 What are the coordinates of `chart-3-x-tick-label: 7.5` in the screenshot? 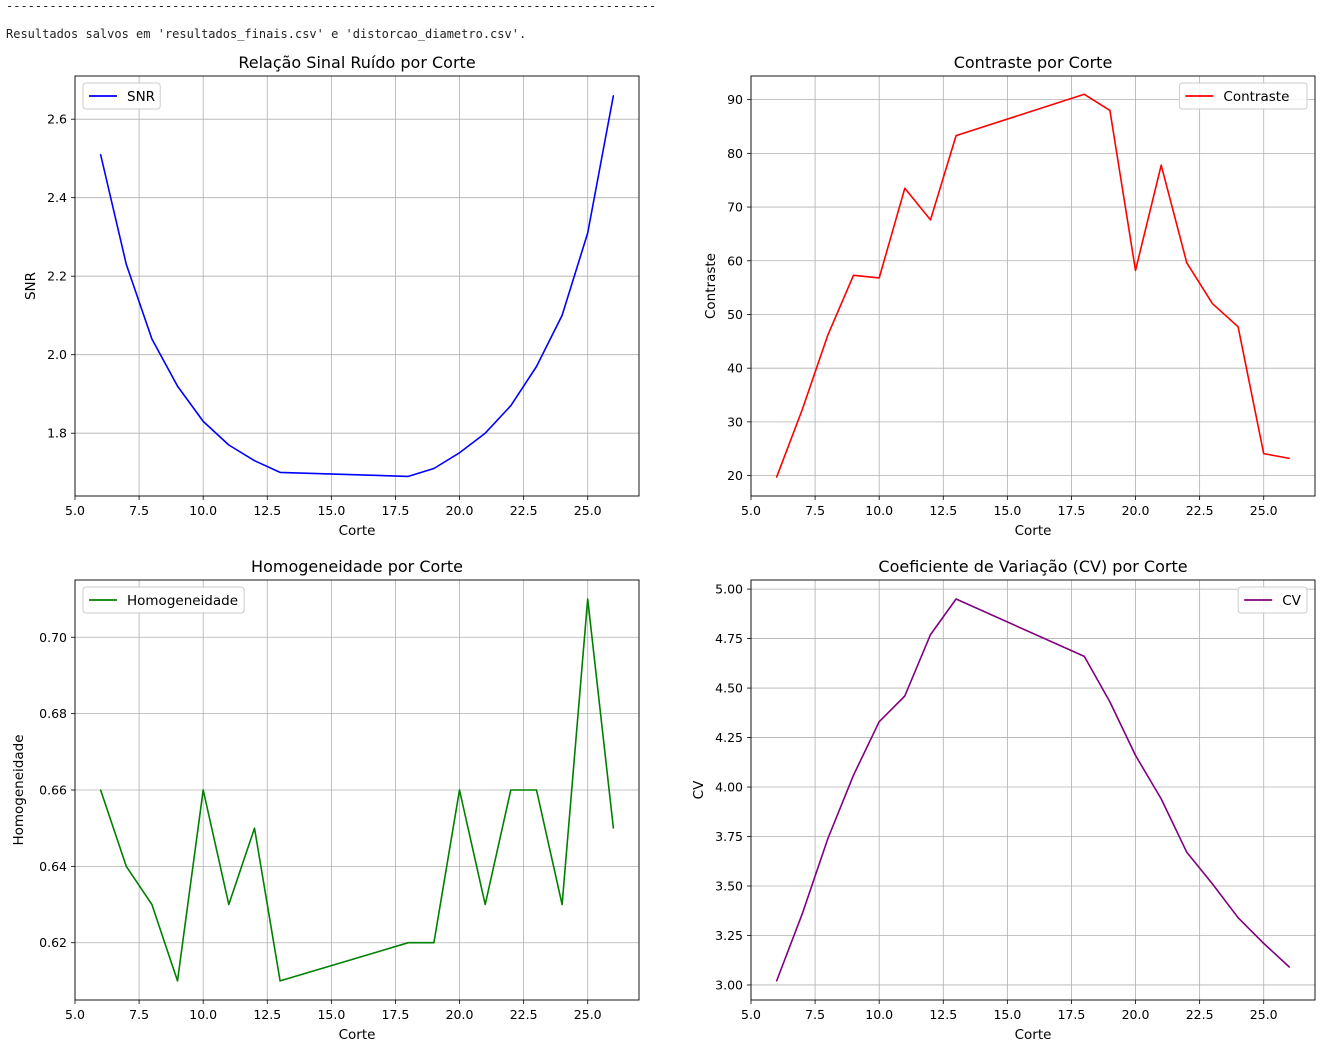 It's located at (139, 1014).